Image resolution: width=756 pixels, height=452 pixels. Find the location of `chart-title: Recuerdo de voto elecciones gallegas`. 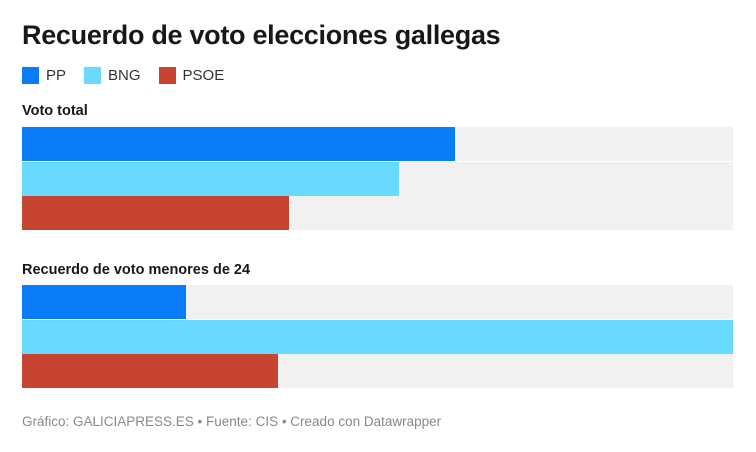

chart-title: Recuerdo de voto elecciones gallegas is located at coordinates (261, 35).